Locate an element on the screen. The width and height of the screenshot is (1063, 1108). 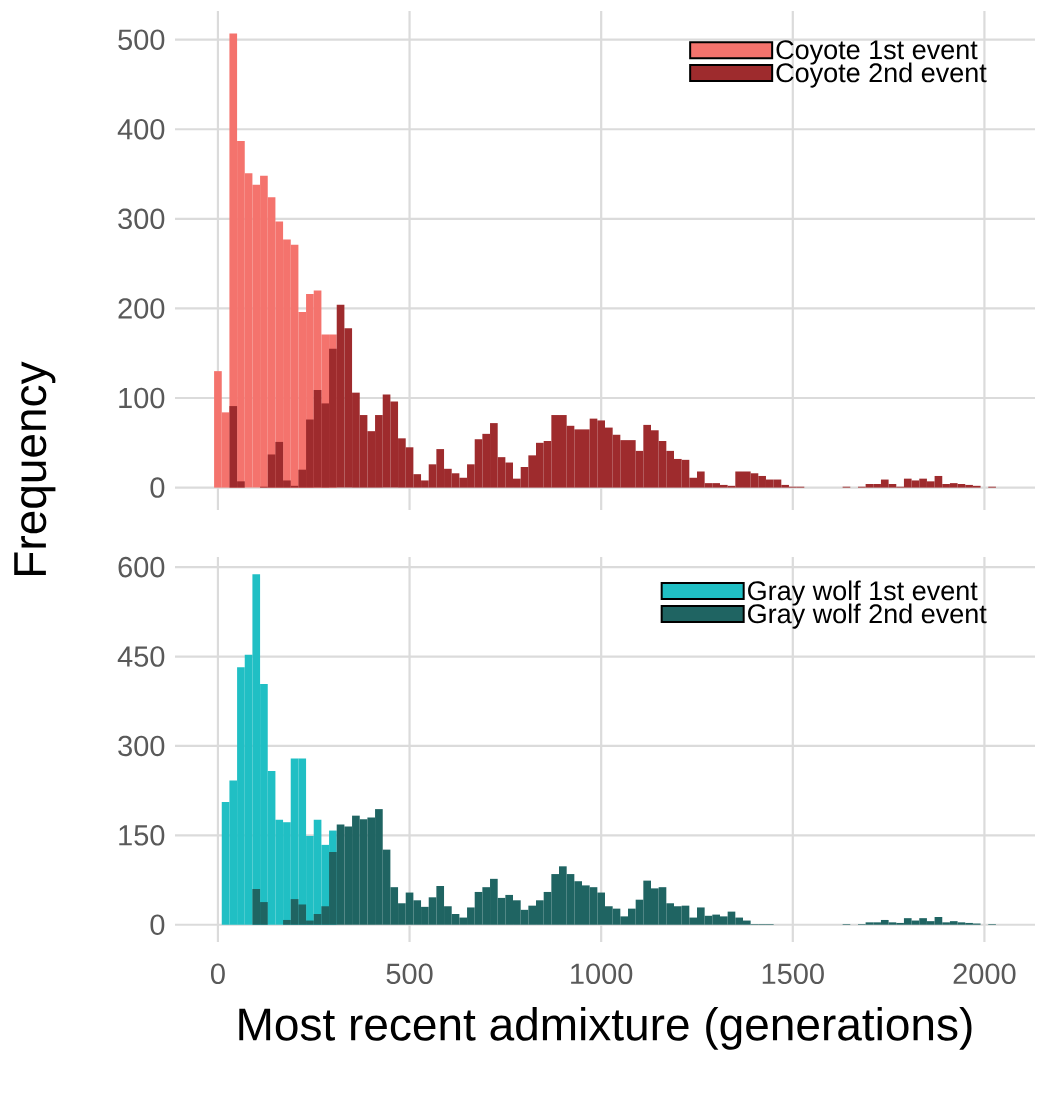
y-tick-label: 100 is located at coordinates (142, 398).